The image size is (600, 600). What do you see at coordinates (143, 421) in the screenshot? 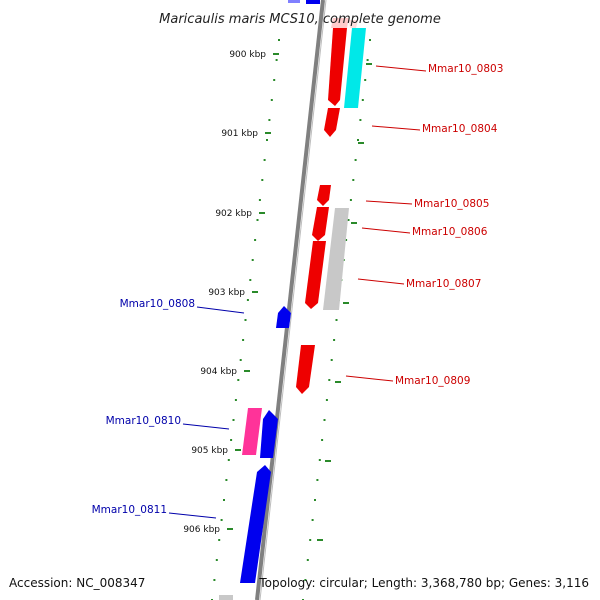
I see `gene-label: Mmar10_0810` at bounding box center [143, 421].